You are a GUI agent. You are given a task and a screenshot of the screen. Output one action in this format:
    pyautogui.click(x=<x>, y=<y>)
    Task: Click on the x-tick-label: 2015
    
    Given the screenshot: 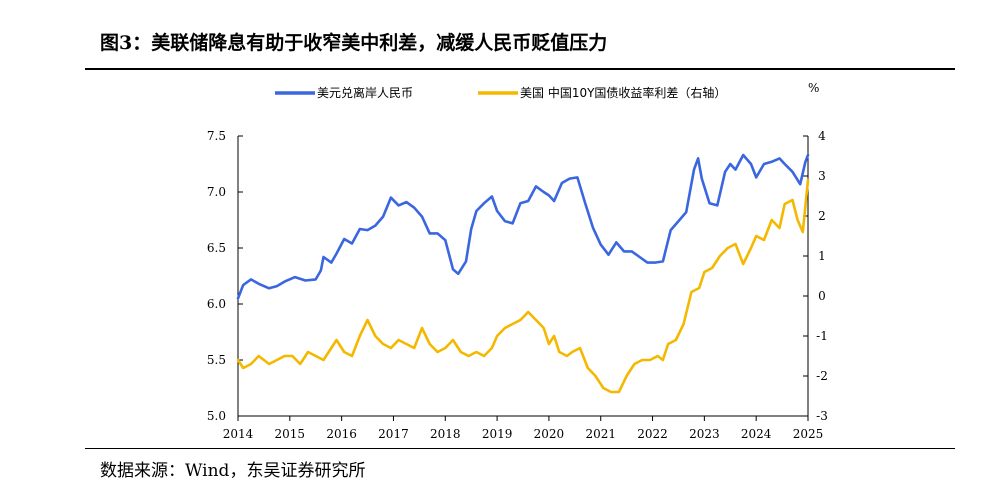 What is the action you would take?
    pyautogui.click(x=290, y=434)
    